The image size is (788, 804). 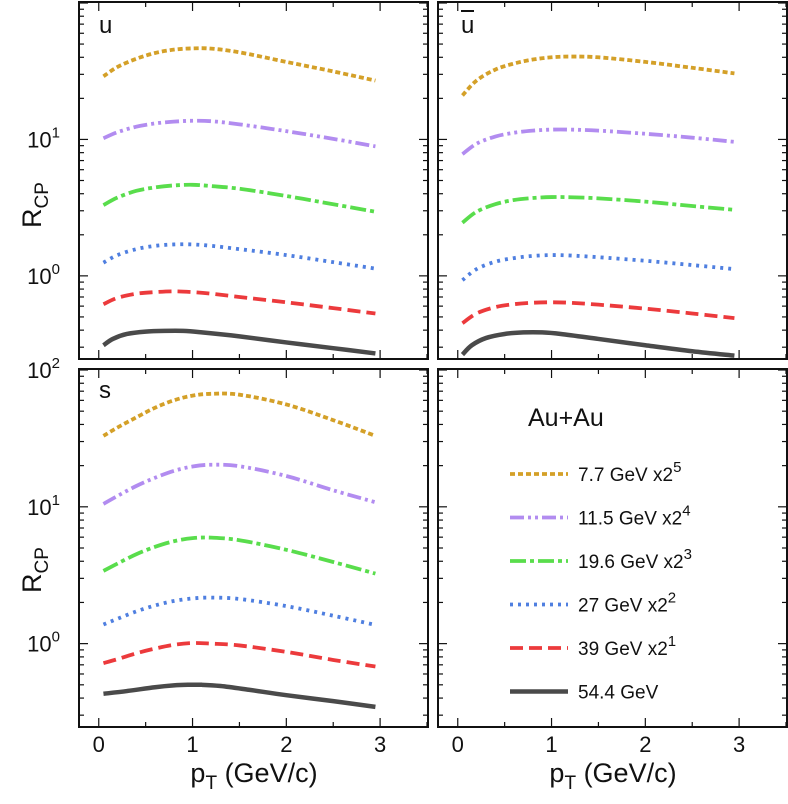 What do you see at coordinates (35, 570) in the screenshot?
I see `y-axis-label-bottom: RCP` at bounding box center [35, 570].